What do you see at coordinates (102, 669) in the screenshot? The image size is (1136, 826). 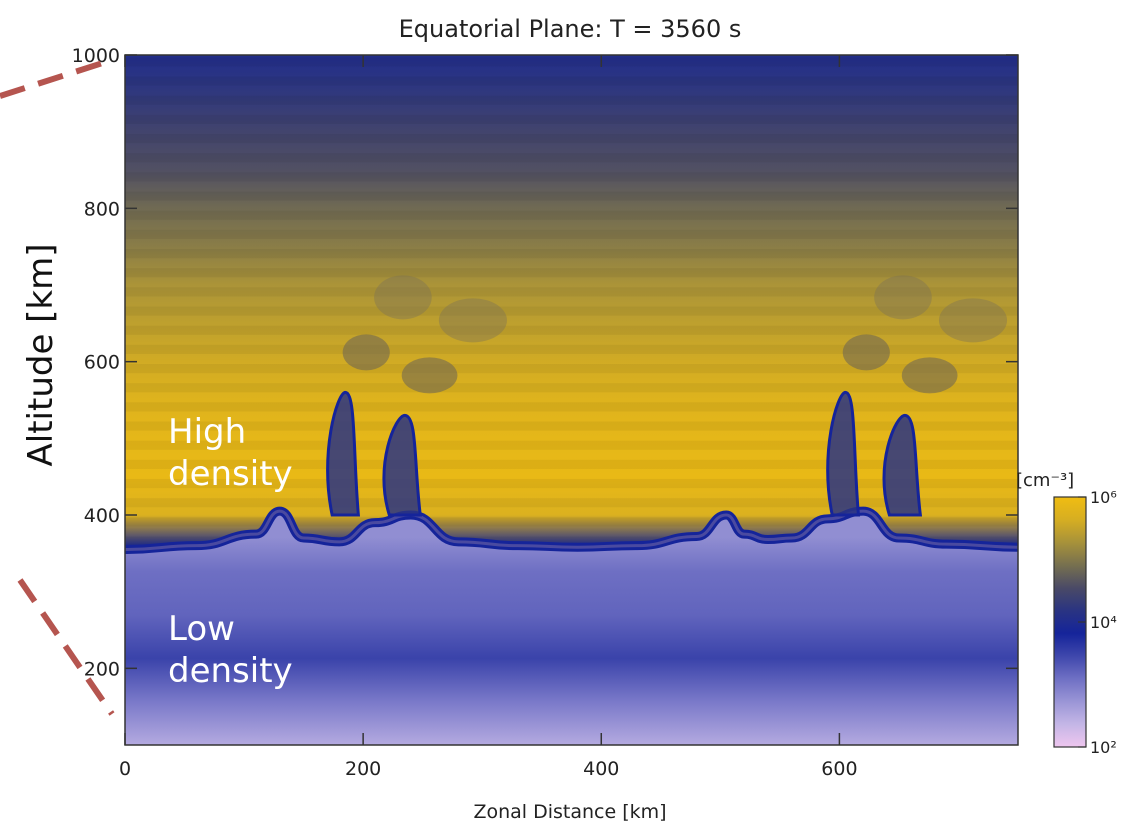 I see `y-tick-label: 200` at bounding box center [102, 669].